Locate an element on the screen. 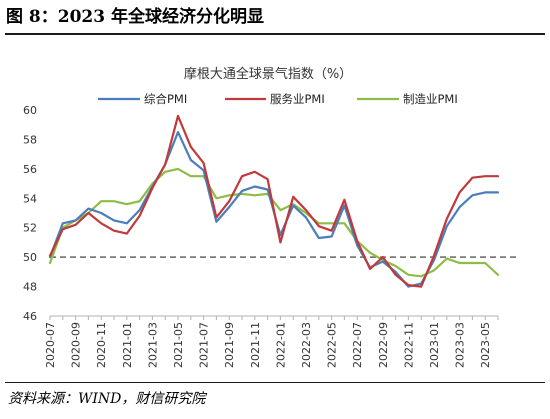 Image resolution: width=550 pixels, height=419 pixels. x-tick-label: 2023-05 is located at coordinates (485, 345).